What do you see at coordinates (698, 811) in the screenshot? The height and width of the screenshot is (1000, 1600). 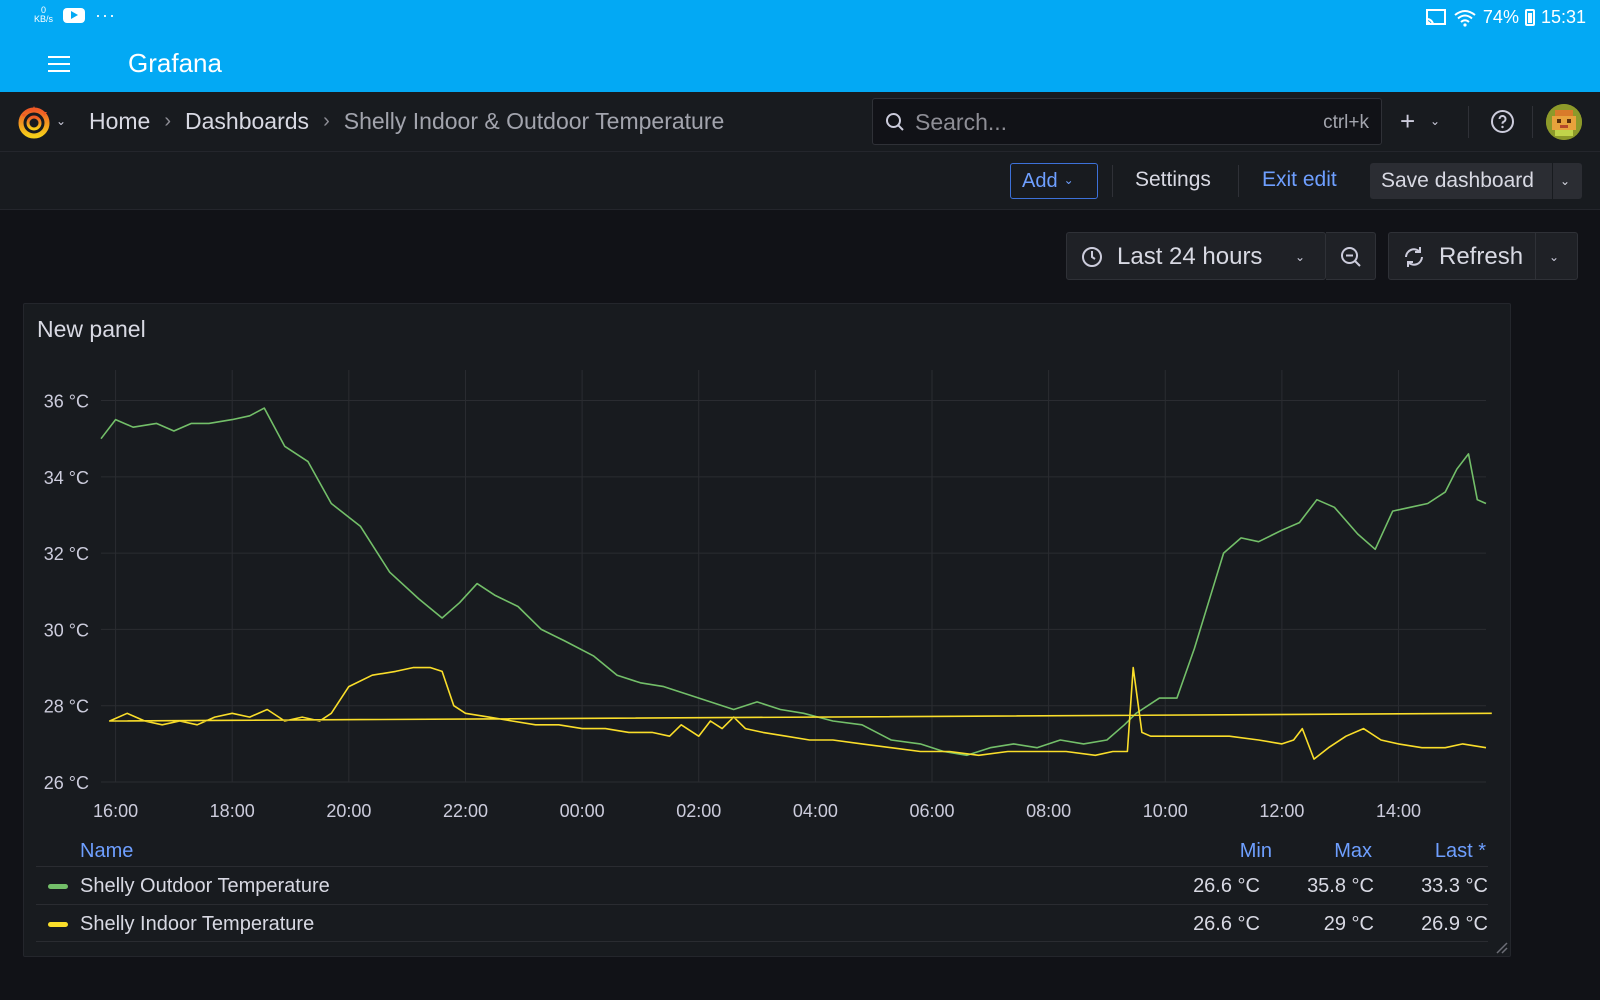 I see `x-tick-label: 02:00` at bounding box center [698, 811].